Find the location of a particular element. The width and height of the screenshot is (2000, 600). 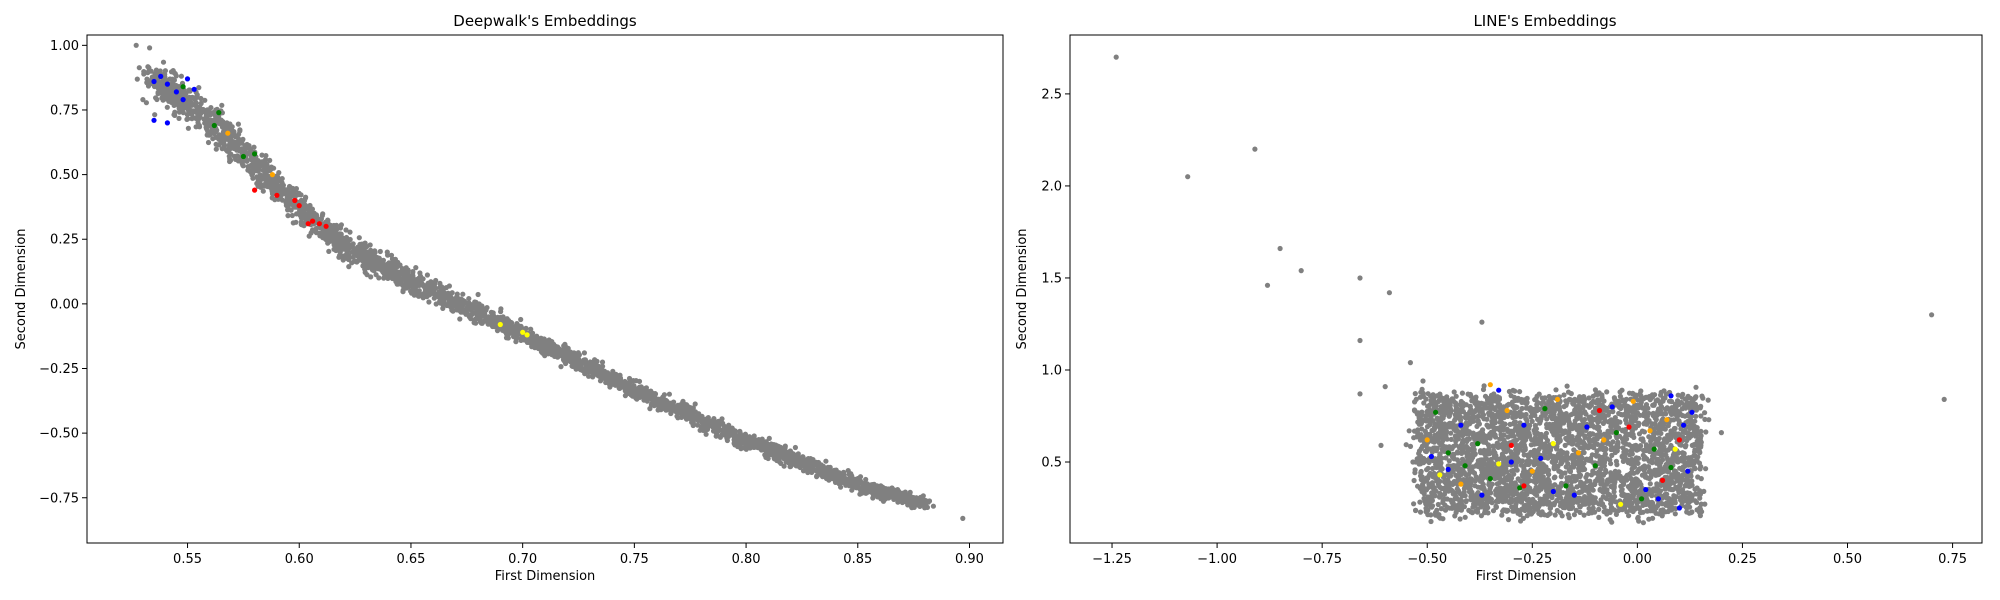

x-tick-label: 0.90 is located at coordinates (969, 559).